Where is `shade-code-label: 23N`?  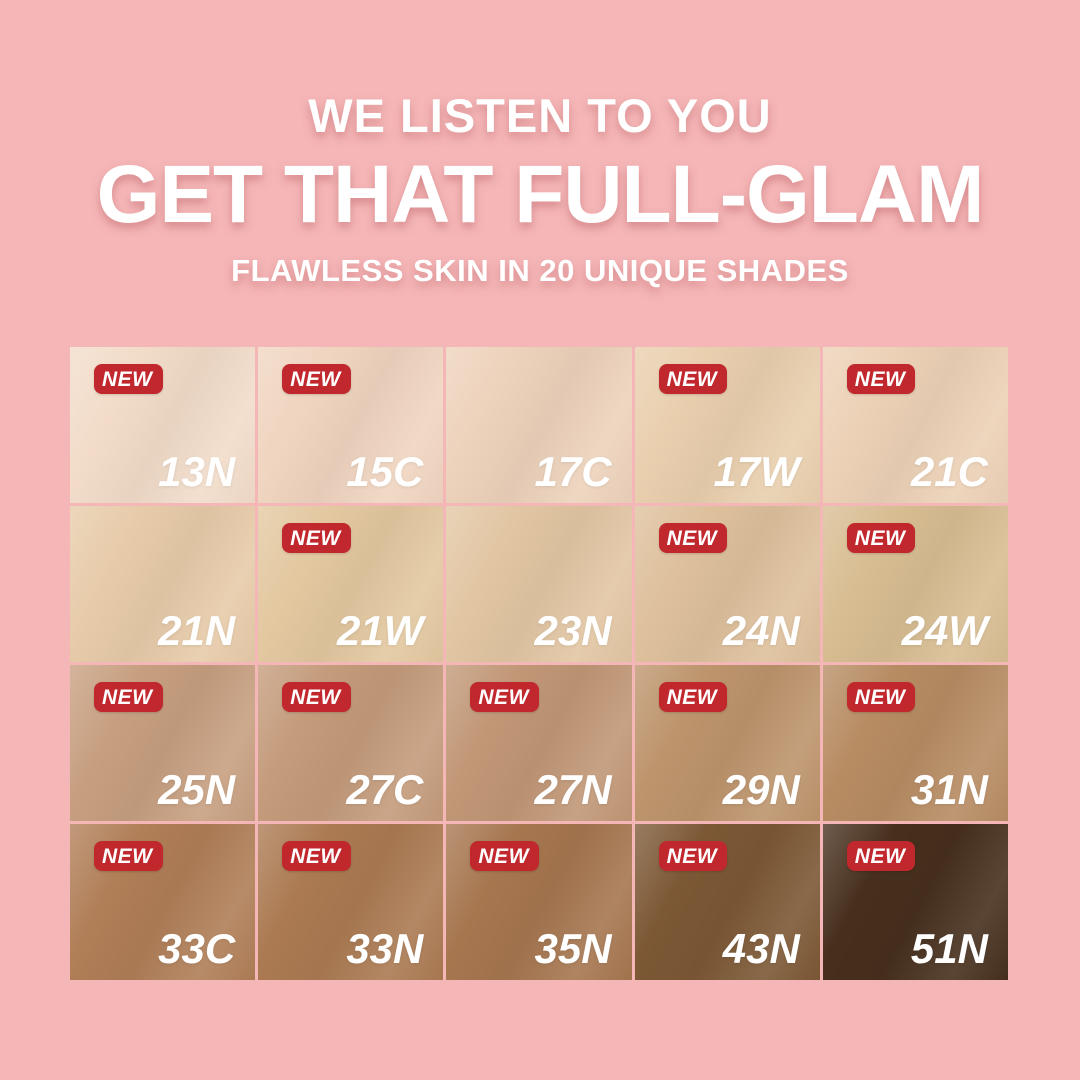 shade-code-label: 23N is located at coordinates (573, 630).